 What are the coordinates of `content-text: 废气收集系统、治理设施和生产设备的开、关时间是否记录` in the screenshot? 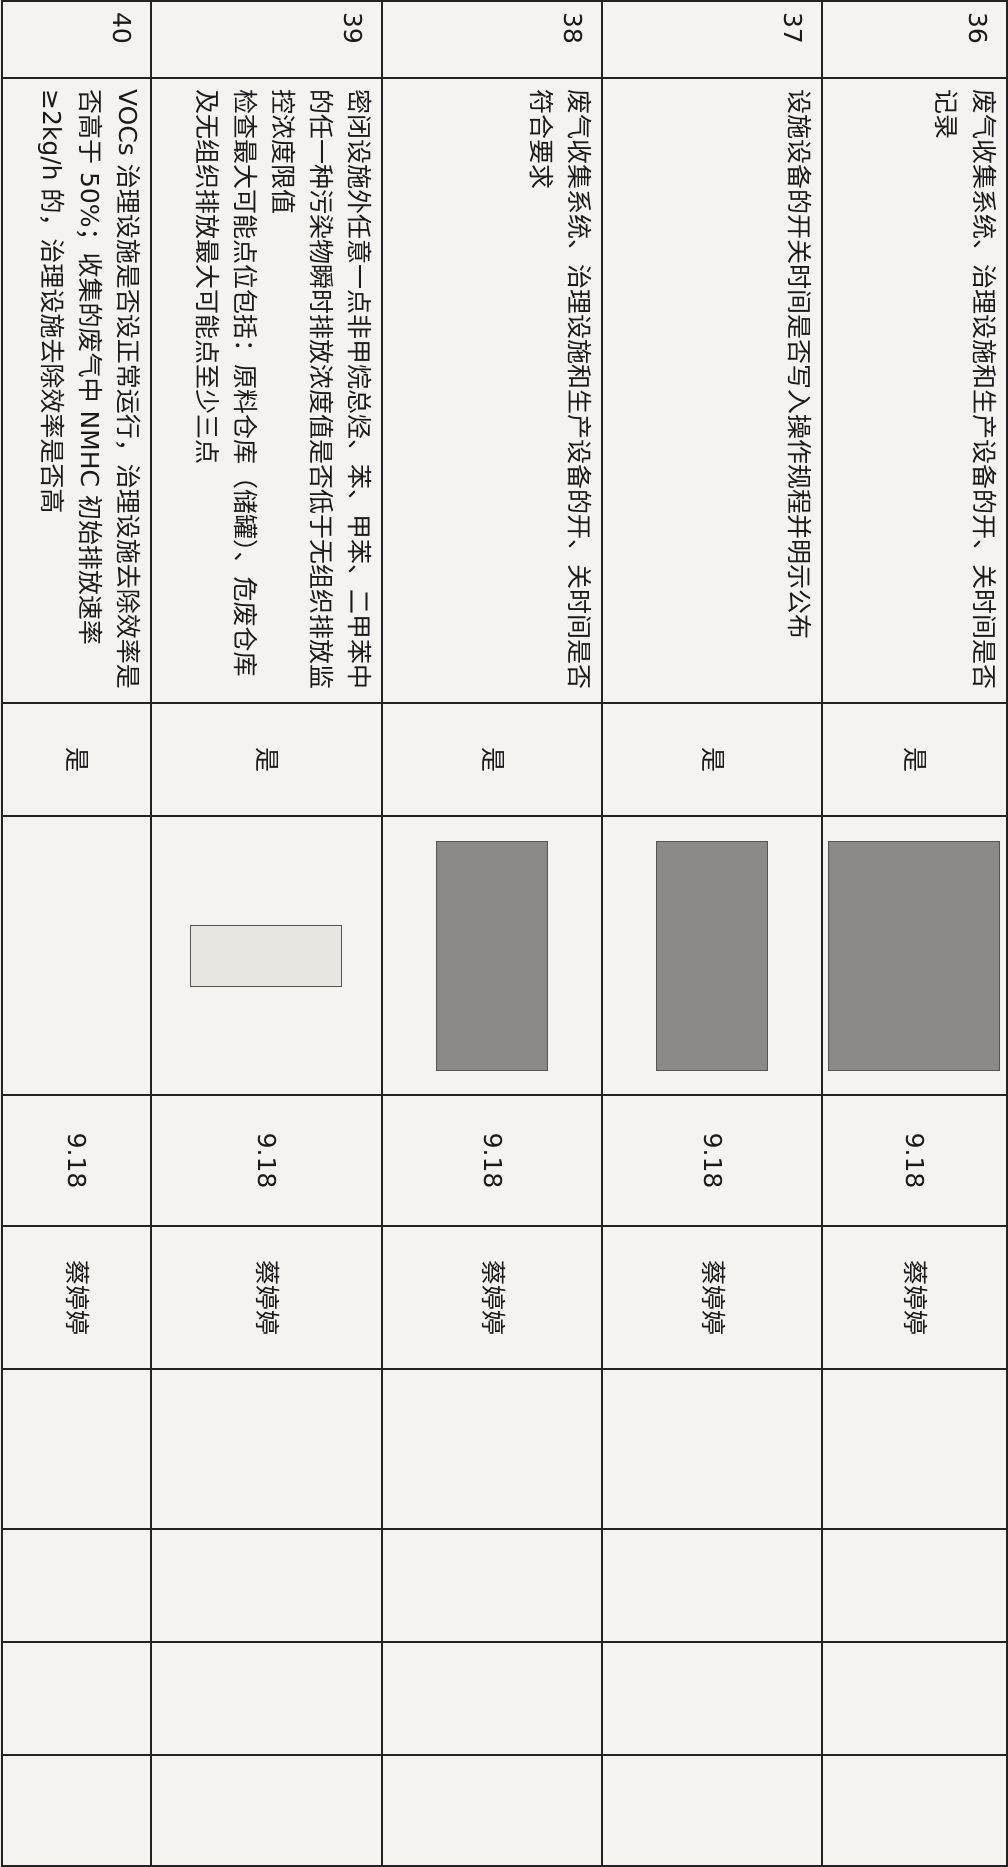 It's located at (964, 389).